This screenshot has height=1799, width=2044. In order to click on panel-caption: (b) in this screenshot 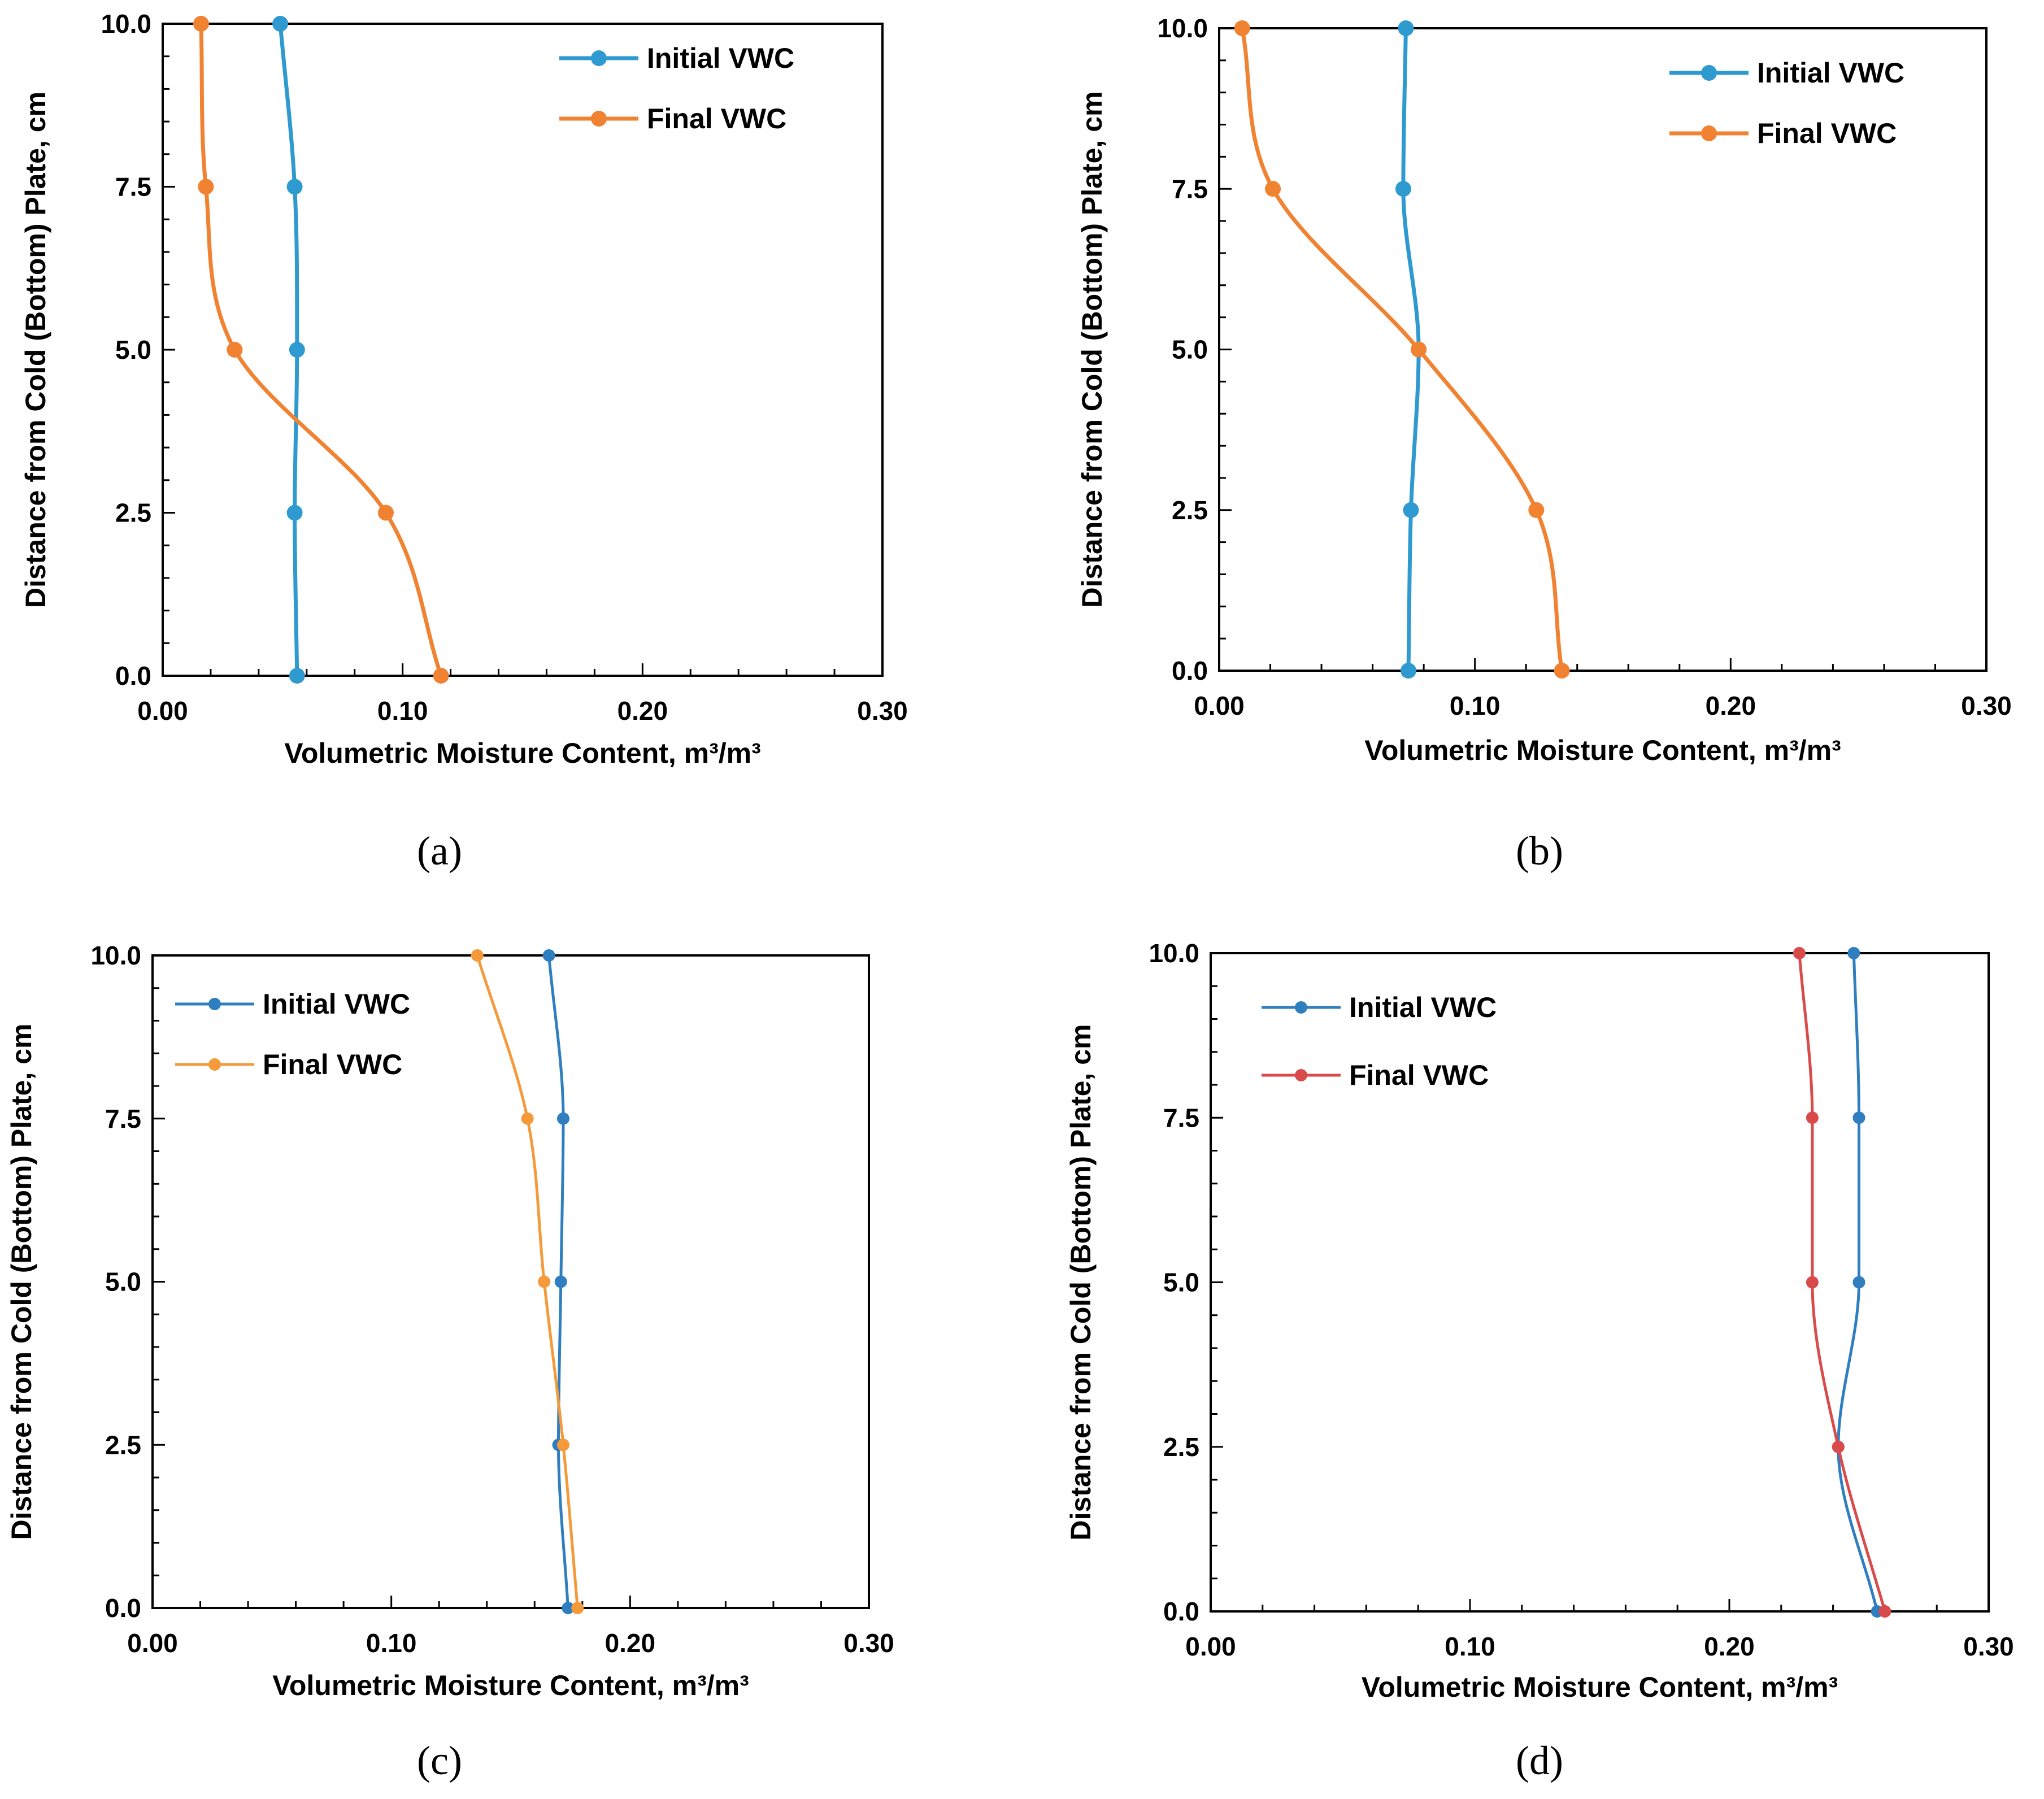, I will do `click(1539, 851)`.